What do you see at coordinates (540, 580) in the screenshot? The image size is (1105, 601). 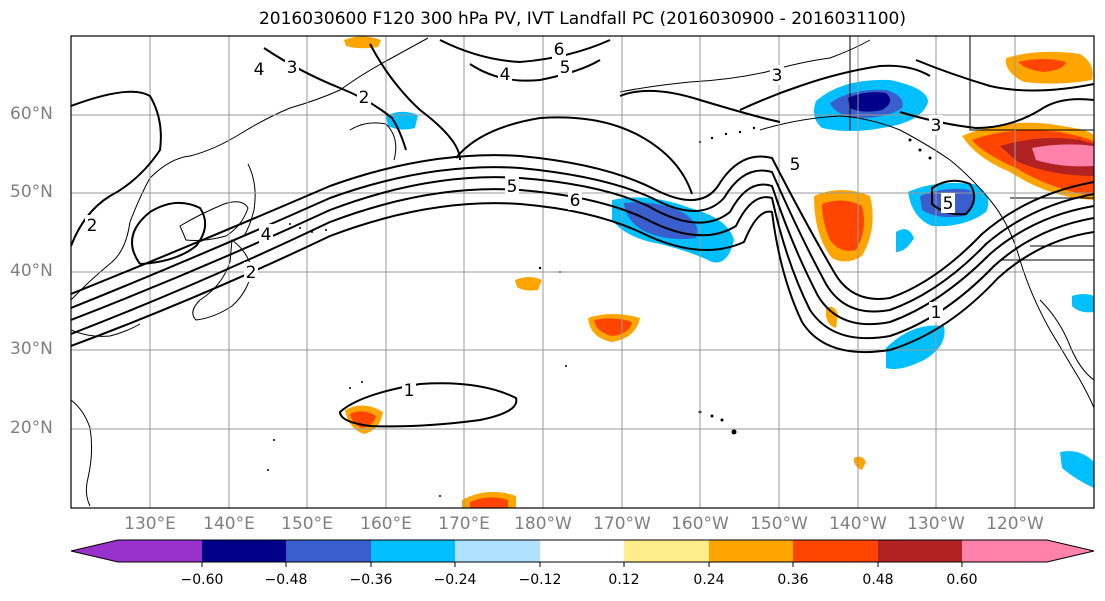 I see `colorbar-tick-label: −0.12` at bounding box center [540, 580].